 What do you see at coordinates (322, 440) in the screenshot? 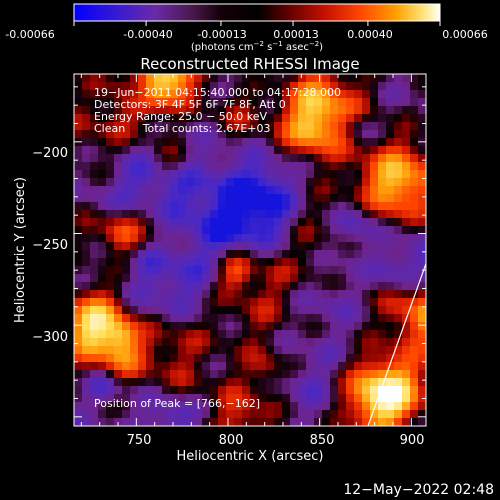
I see `x-tick-label: 850` at bounding box center [322, 440].